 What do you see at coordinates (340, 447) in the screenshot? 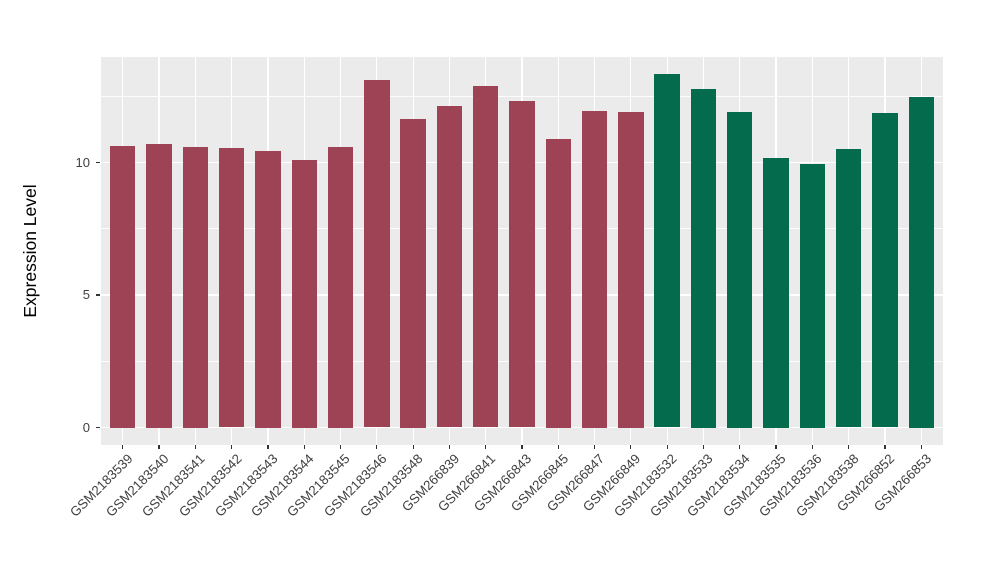
I see `x-axis-tick-GSM2183545` at bounding box center [340, 447].